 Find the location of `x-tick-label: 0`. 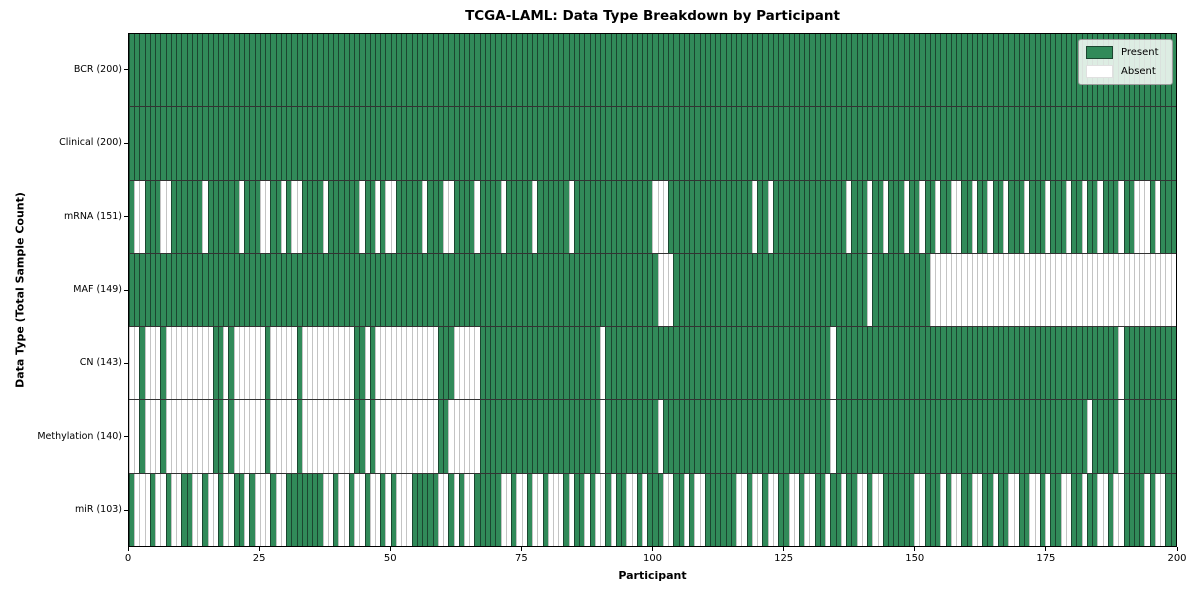

x-tick-label: 0 is located at coordinates (128, 558).